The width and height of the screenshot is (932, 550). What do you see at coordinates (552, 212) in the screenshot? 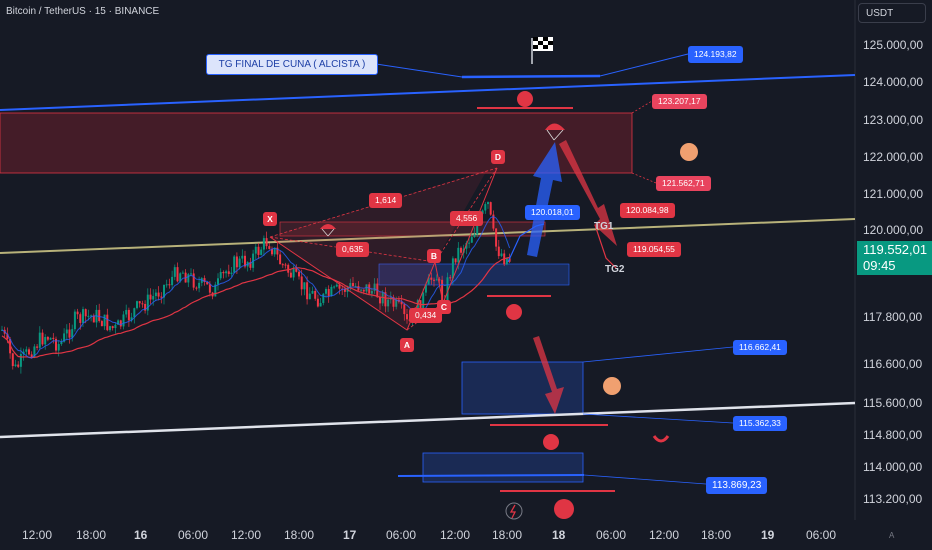
I see `price-label-120018: 120.018,01` at bounding box center [552, 212].